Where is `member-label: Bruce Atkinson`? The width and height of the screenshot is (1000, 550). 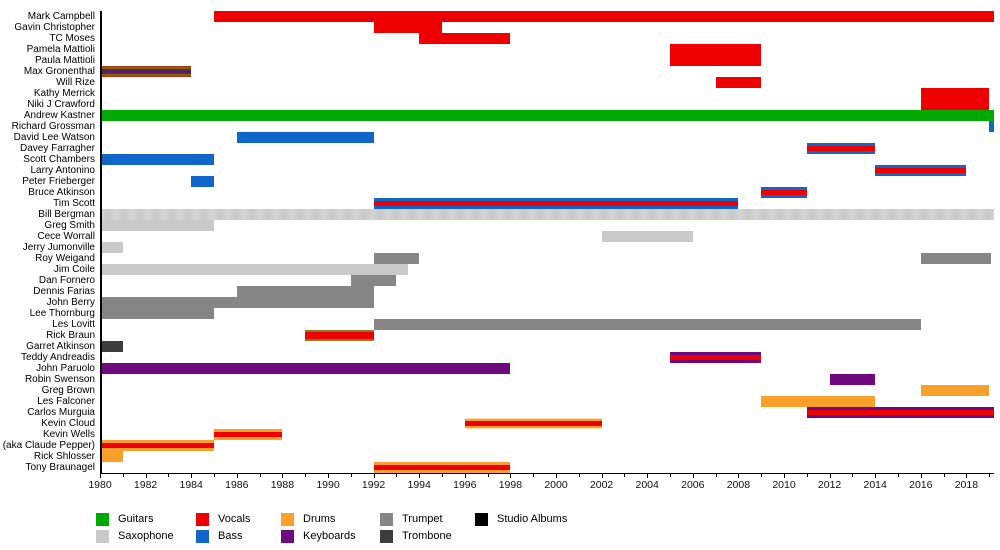
member-label: Bruce Atkinson is located at coordinates (61, 192).